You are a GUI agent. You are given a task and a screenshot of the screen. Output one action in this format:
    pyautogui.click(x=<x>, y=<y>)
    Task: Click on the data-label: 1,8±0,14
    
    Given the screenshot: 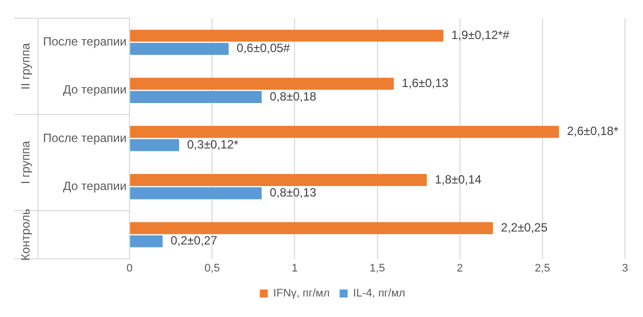 What is the action you would take?
    pyautogui.click(x=458, y=179)
    